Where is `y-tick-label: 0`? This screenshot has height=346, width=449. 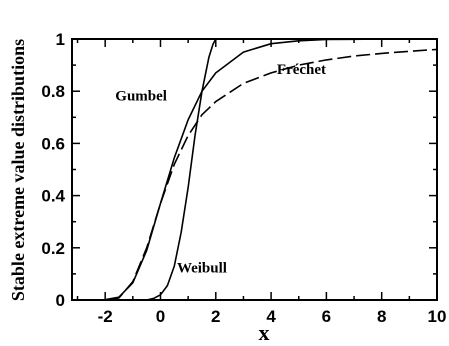 y-tick-label: 0 is located at coordinates (60, 300).